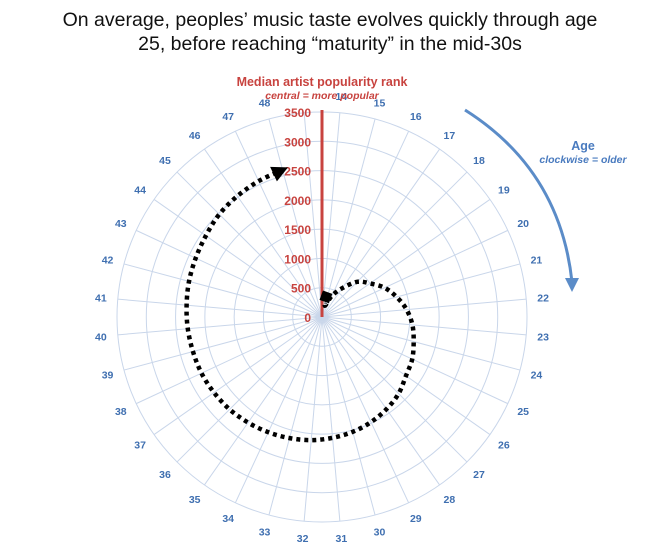 This screenshot has height=548, width=660. What do you see at coordinates (265, 104) in the screenshot?
I see `age-tick-label: 48` at bounding box center [265, 104].